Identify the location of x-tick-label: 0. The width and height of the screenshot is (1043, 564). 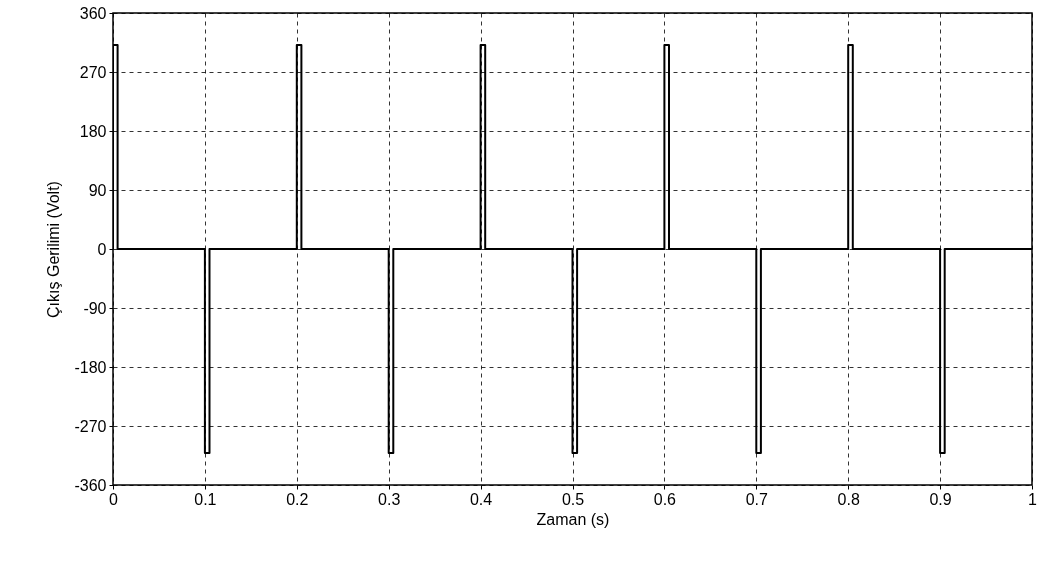
(114, 499).